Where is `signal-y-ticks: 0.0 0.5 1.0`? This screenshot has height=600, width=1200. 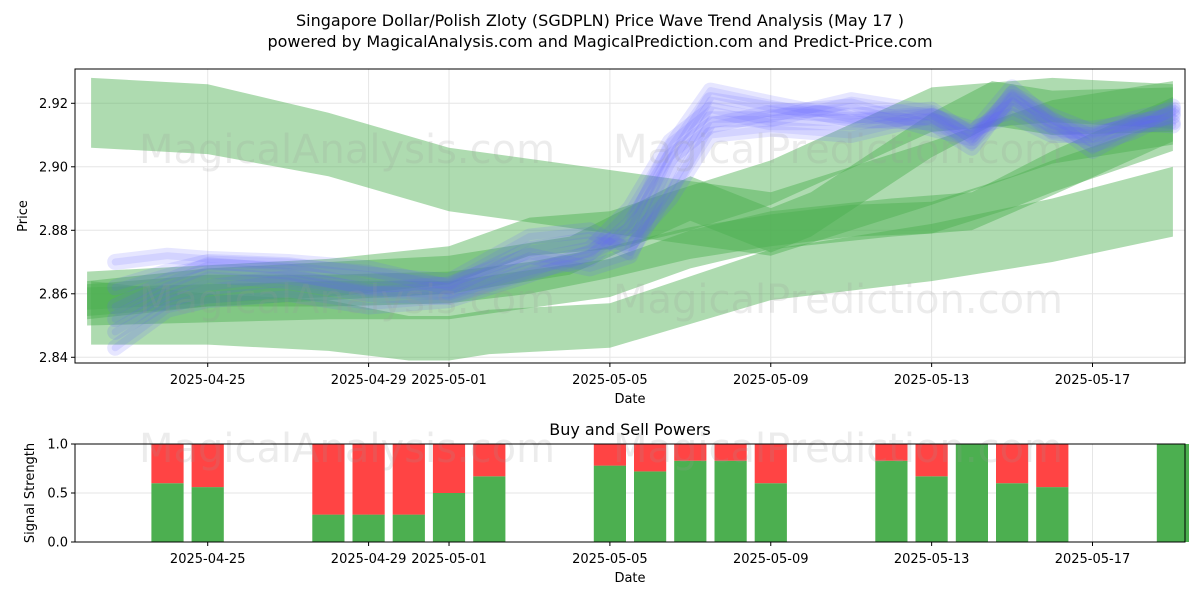
signal-y-ticks: 0.0 0.5 1.0 is located at coordinates (61, 494).